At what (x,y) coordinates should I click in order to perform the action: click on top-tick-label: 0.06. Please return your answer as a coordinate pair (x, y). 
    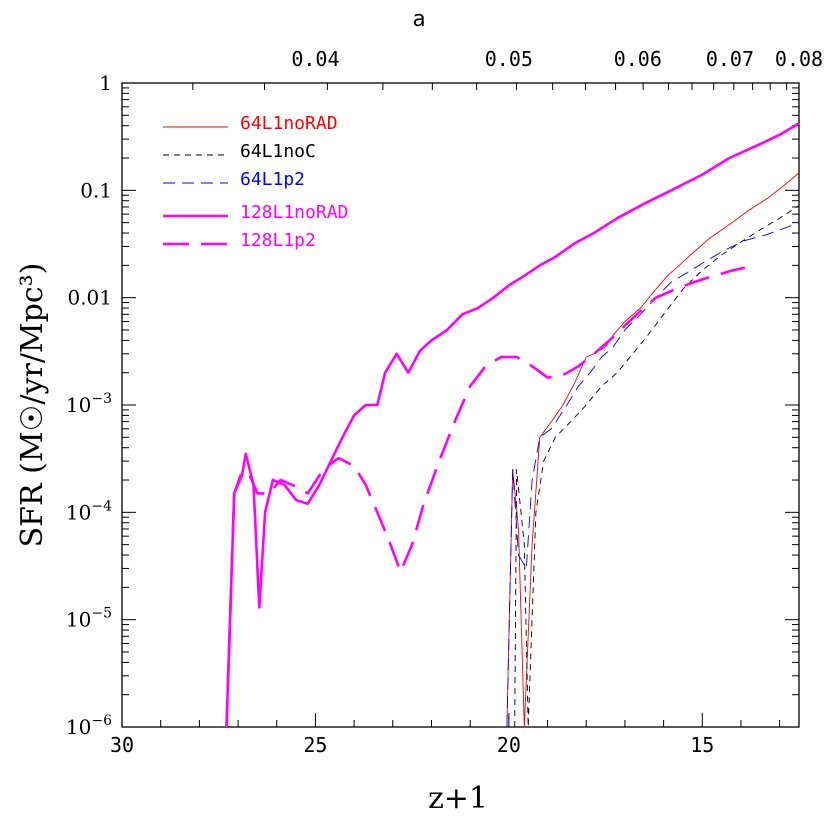
    Looking at the image, I should click on (638, 59).